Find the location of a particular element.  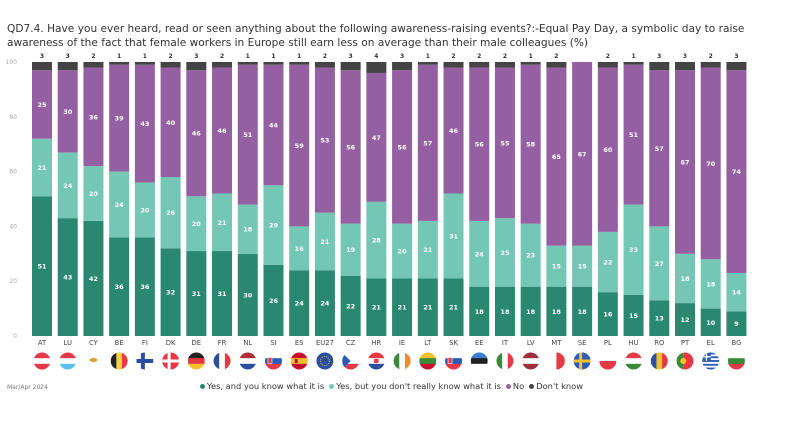

portugal-flag-icon is located at coordinates (685, 361).